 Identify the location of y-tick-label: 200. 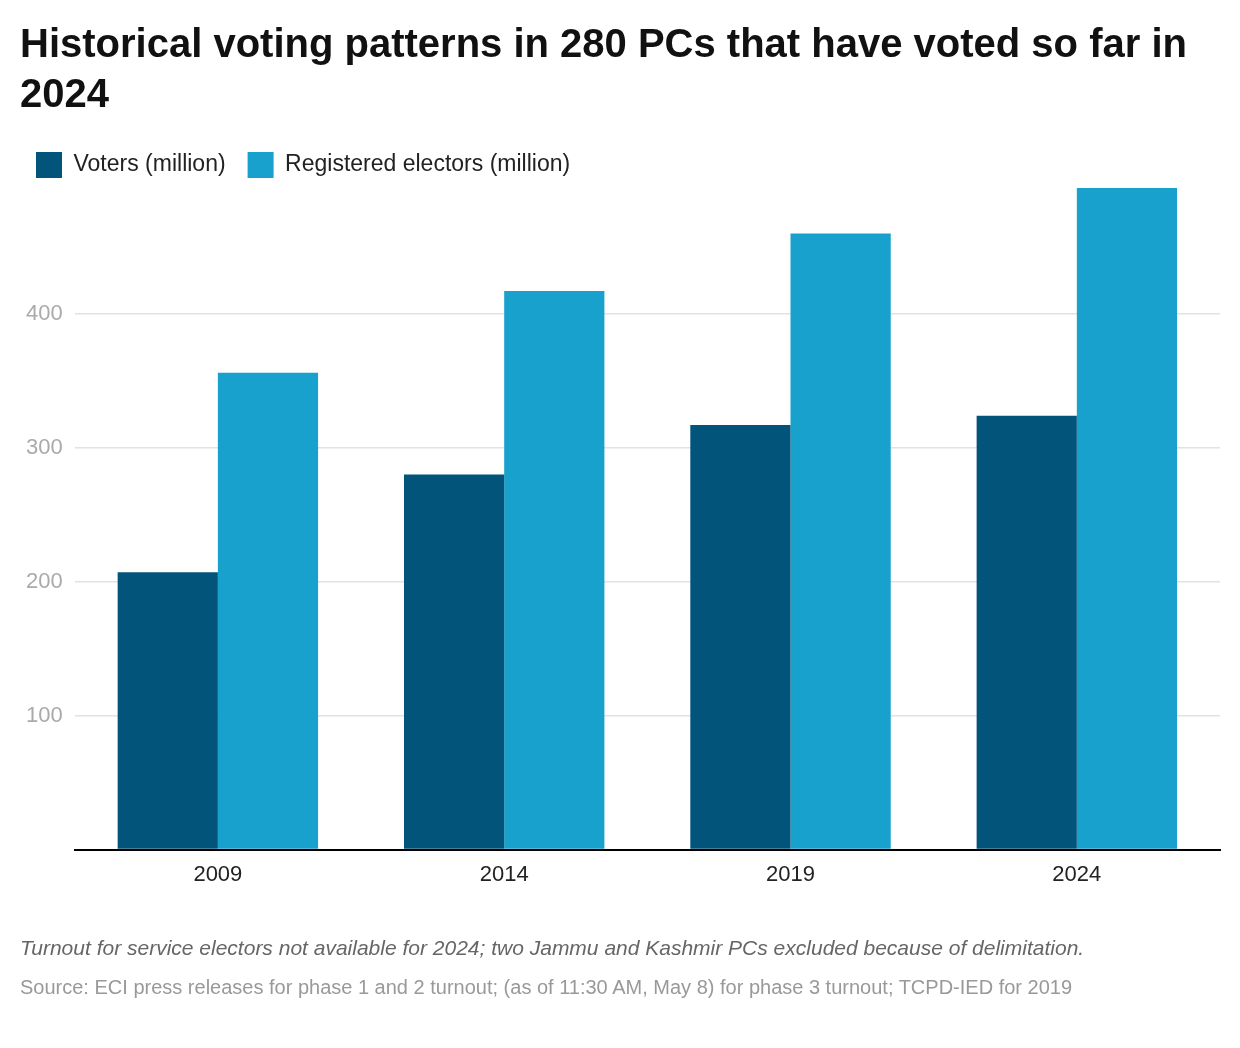
(44, 580).